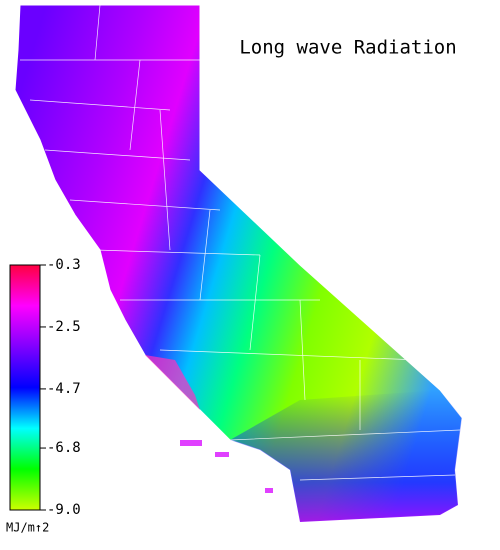  I want to click on coast-highlight, so click(172, 382).